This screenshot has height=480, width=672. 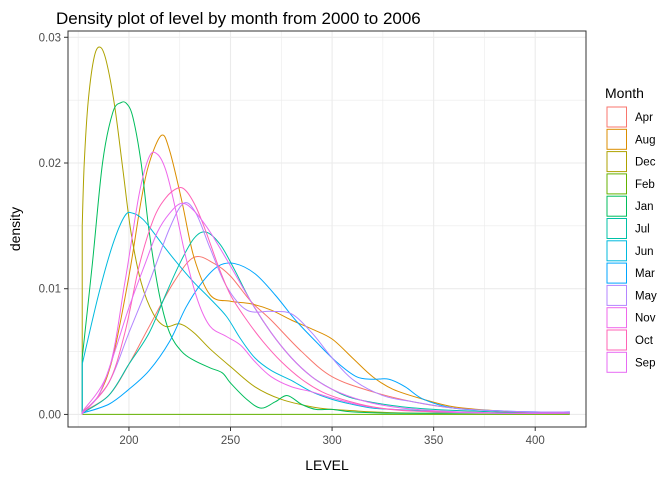 I want to click on y-axis-title: density, so click(x=15, y=229).